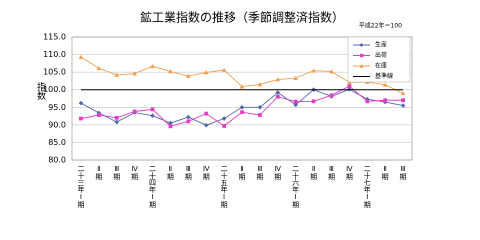 The width and height of the screenshot is (480, 240). I want to click on x-tick-label: 二十四年Ⅰ期, so click(153, 187).